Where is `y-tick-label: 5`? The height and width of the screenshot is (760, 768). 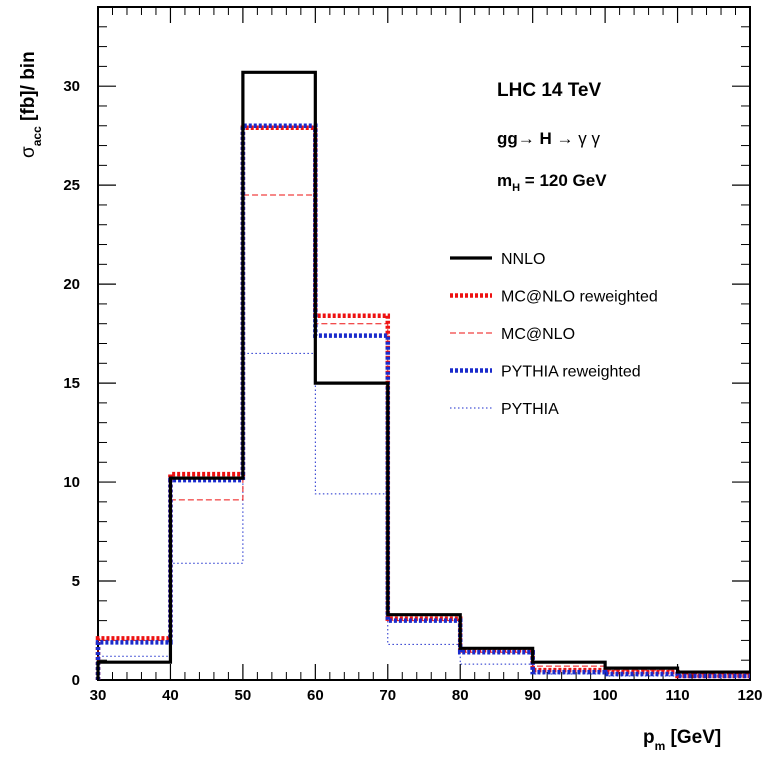 y-tick-label: 5 is located at coordinates (76, 581).